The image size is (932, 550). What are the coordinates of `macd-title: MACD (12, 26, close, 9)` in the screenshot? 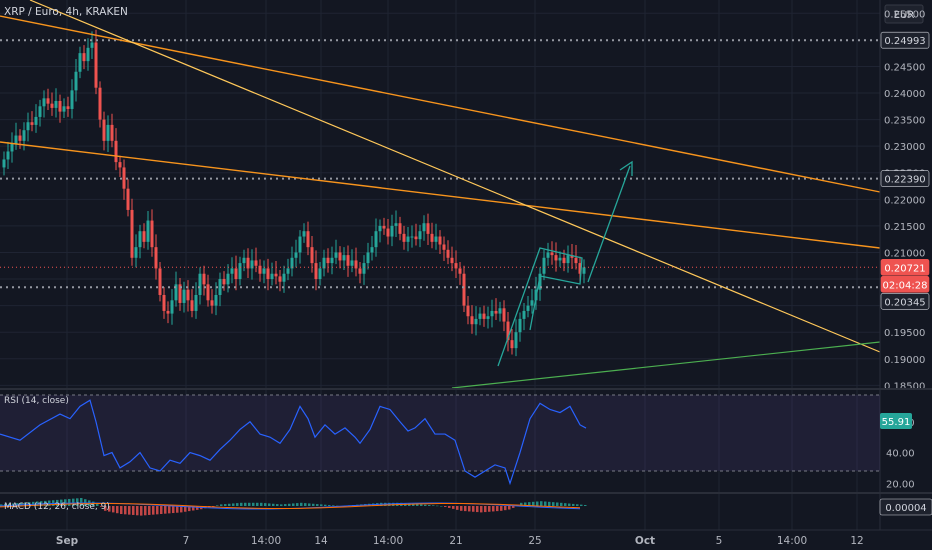 It's located at (57, 507).